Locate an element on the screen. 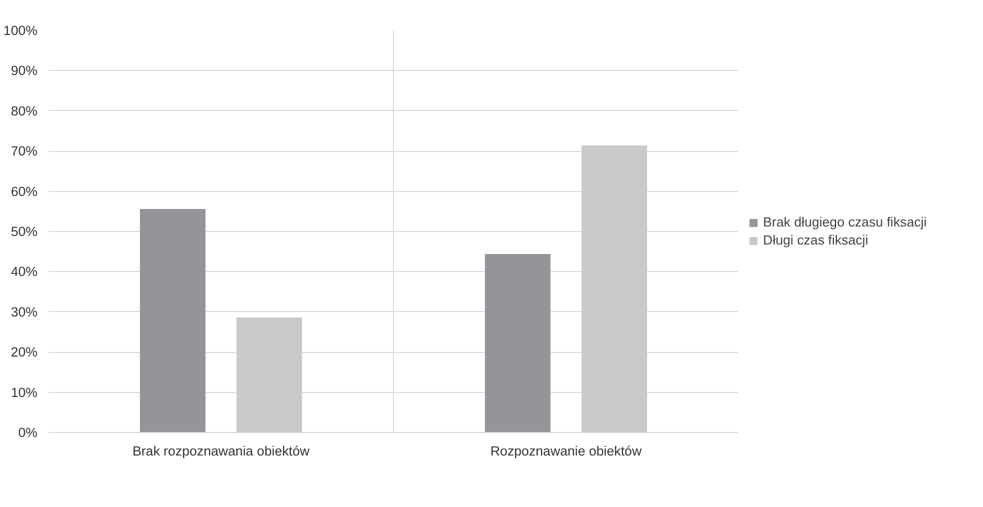  y-tick-label: 40% is located at coordinates (24, 272).